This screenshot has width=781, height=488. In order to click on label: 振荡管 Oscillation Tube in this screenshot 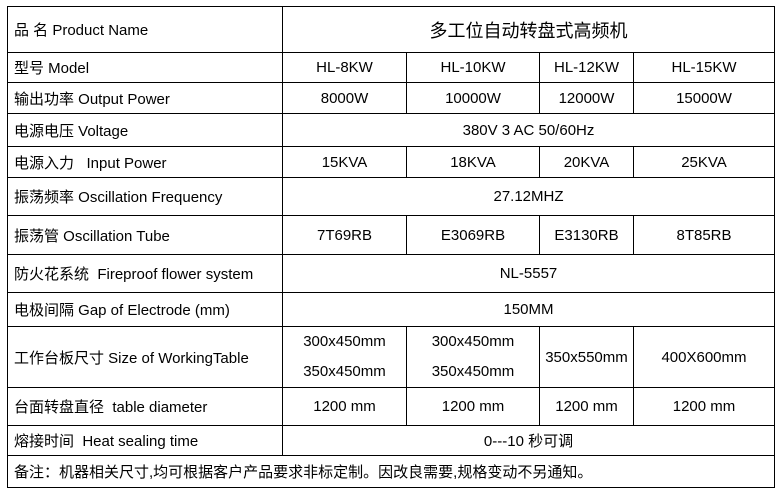, I will do `click(145, 235)`.